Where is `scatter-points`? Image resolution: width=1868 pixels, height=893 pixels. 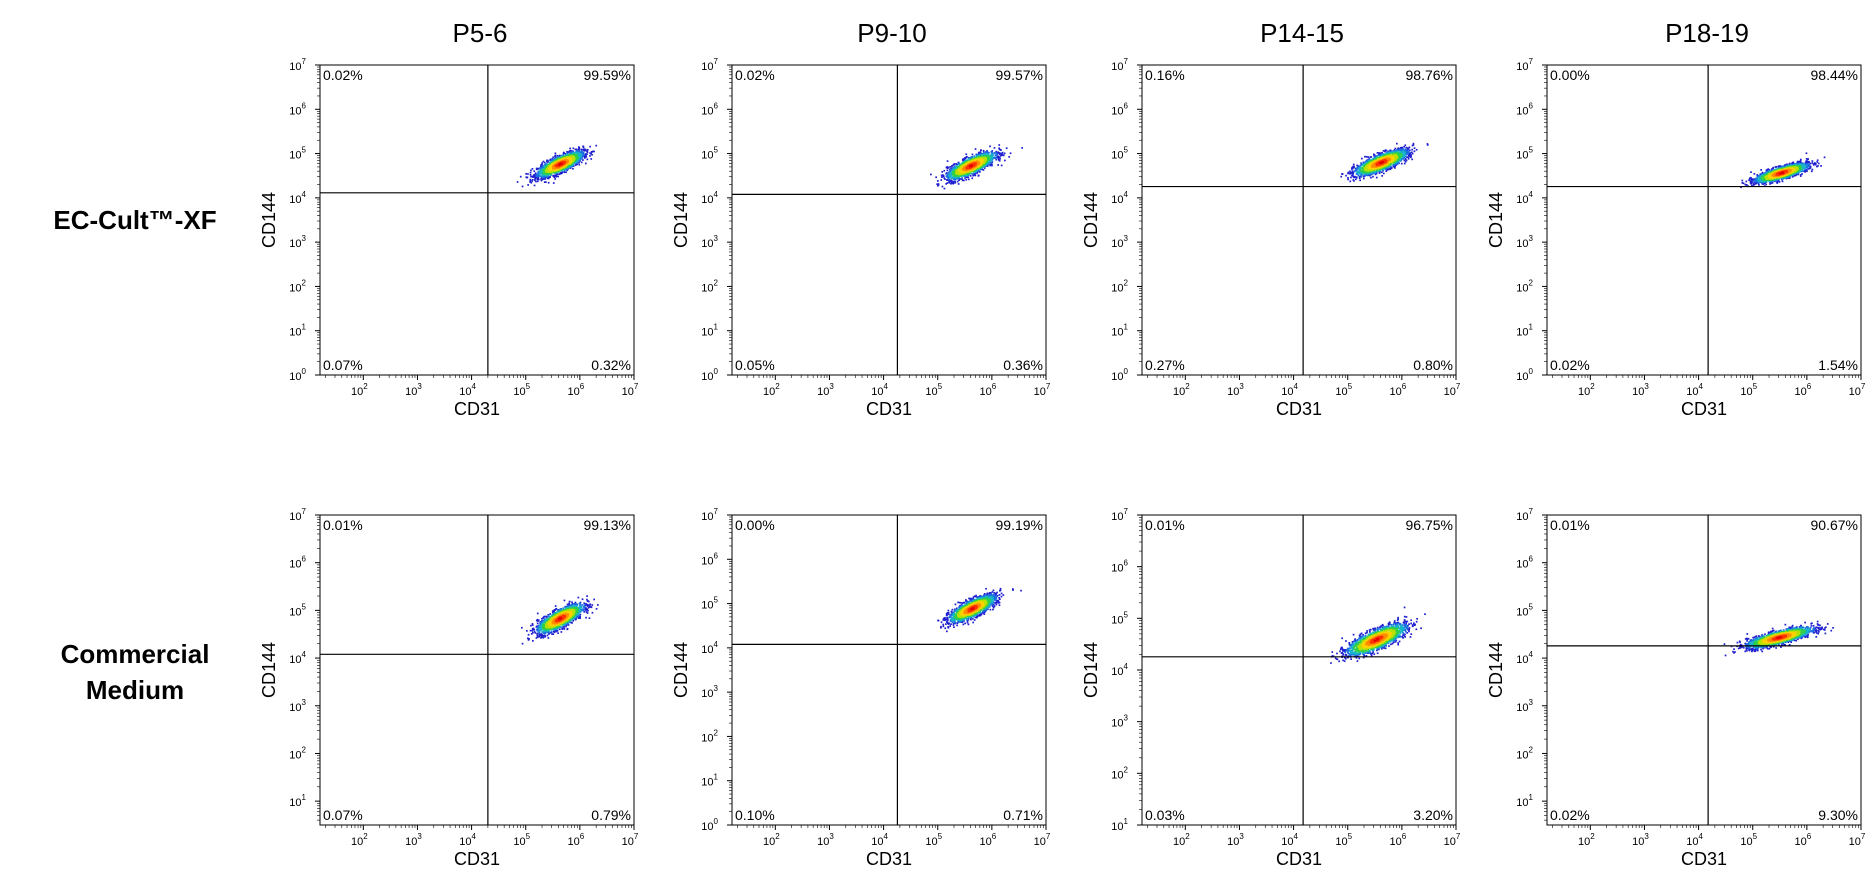
scatter-points is located at coordinates (1384, 162).